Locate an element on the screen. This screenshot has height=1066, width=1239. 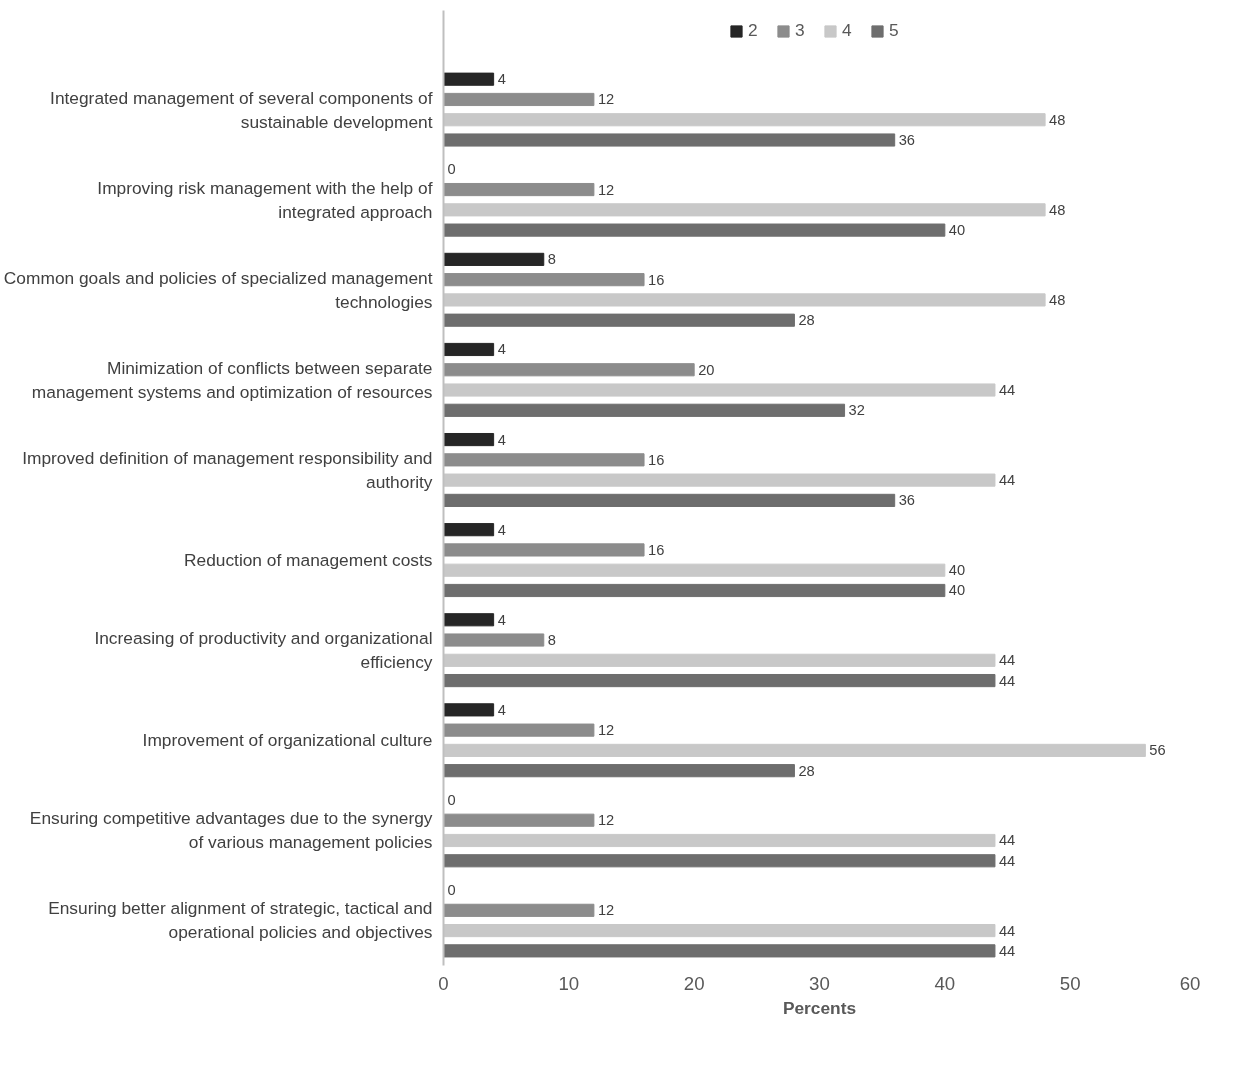
y-tick-label: Ensuring competitive advantages due to the synergy of various management policies is located at coordinates (231, 830).